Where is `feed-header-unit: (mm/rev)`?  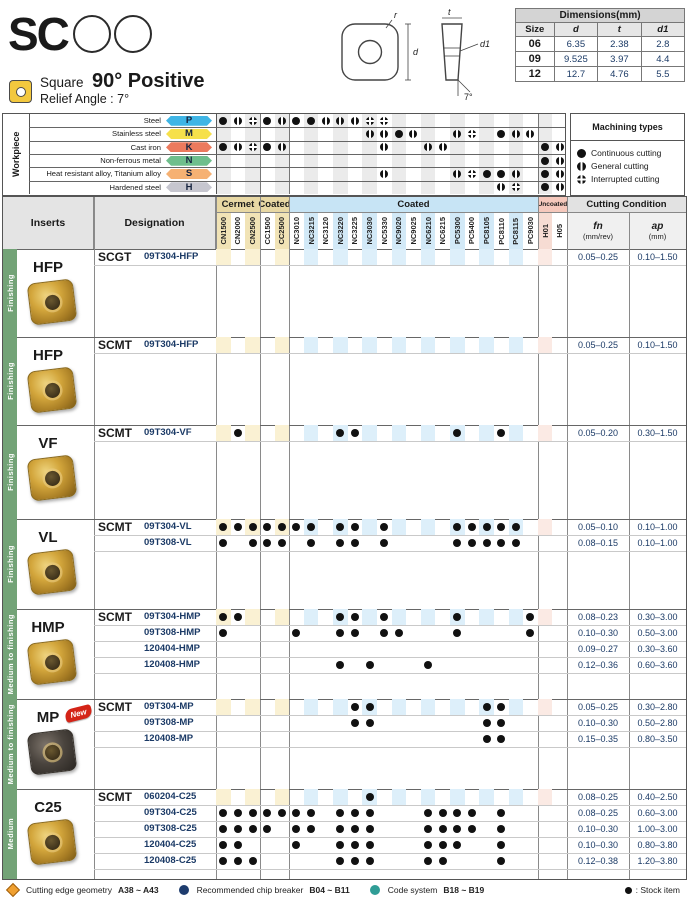 feed-header-unit: (mm/rev) is located at coordinates (598, 236).